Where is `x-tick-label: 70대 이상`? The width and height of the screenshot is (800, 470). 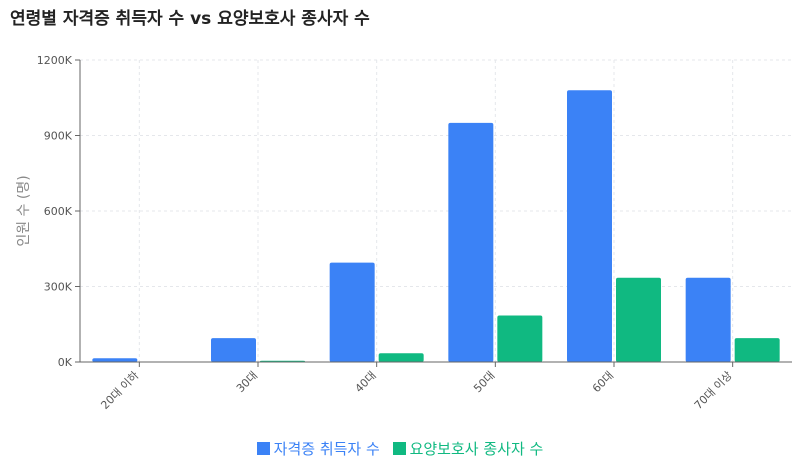 x-tick-label: 70대 이상 is located at coordinates (713, 390).